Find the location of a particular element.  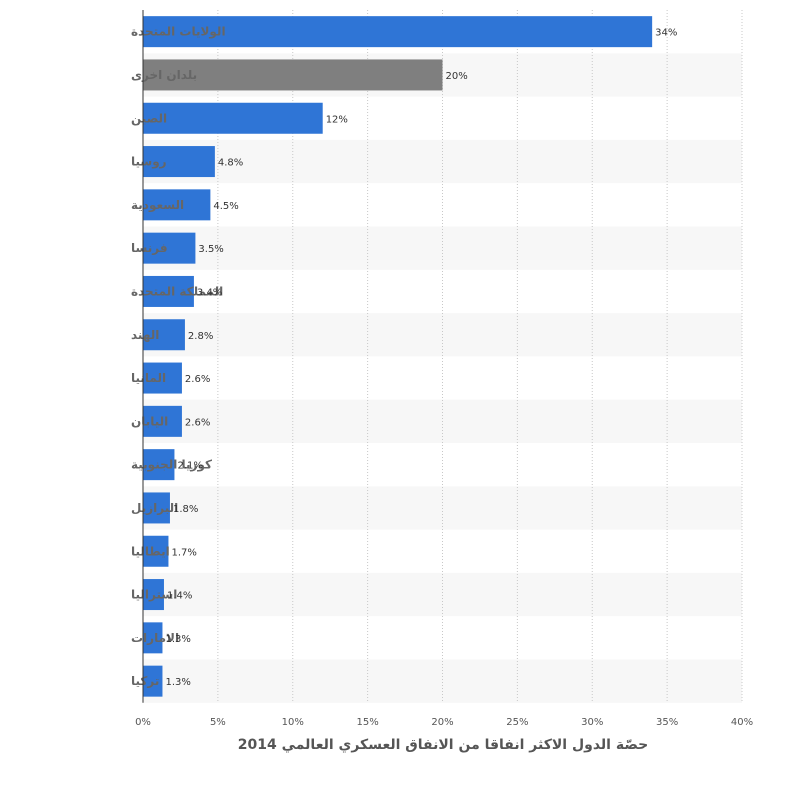

data-label: 3.5% is located at coordinates (210, 249).